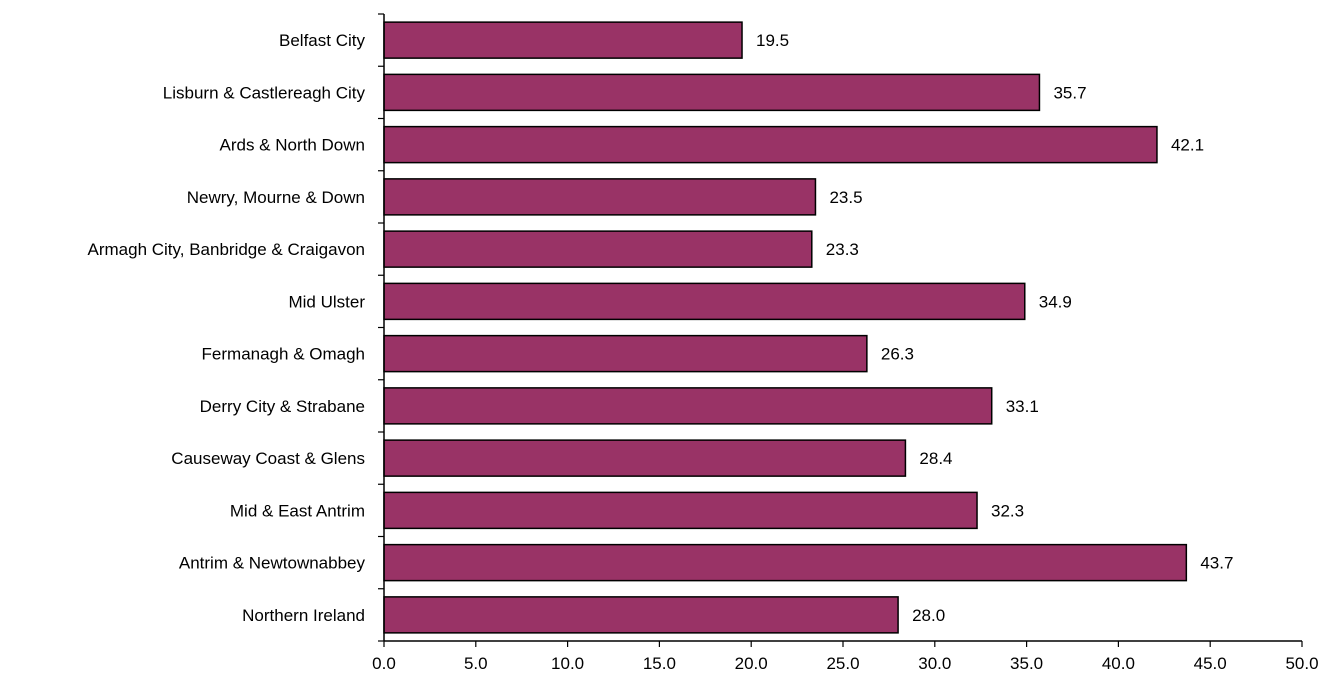 This screenshot has height=681, width=1334. What do you see at coordinates (264, 92) in the screenshot?
I see `category-label: Lisburn & Castlereagh City` at bounding box center [264, 92].